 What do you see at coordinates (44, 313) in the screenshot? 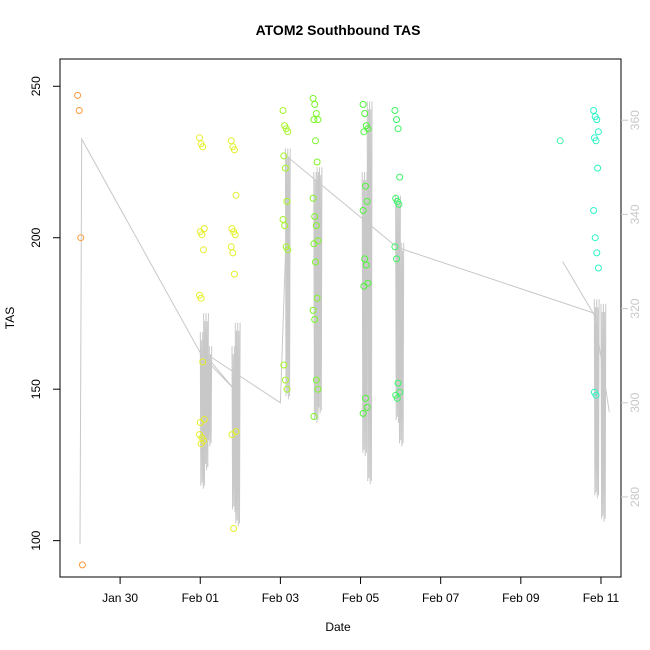
I see `y-axis: 100 150 200 250` at bounding box center [44, 313].